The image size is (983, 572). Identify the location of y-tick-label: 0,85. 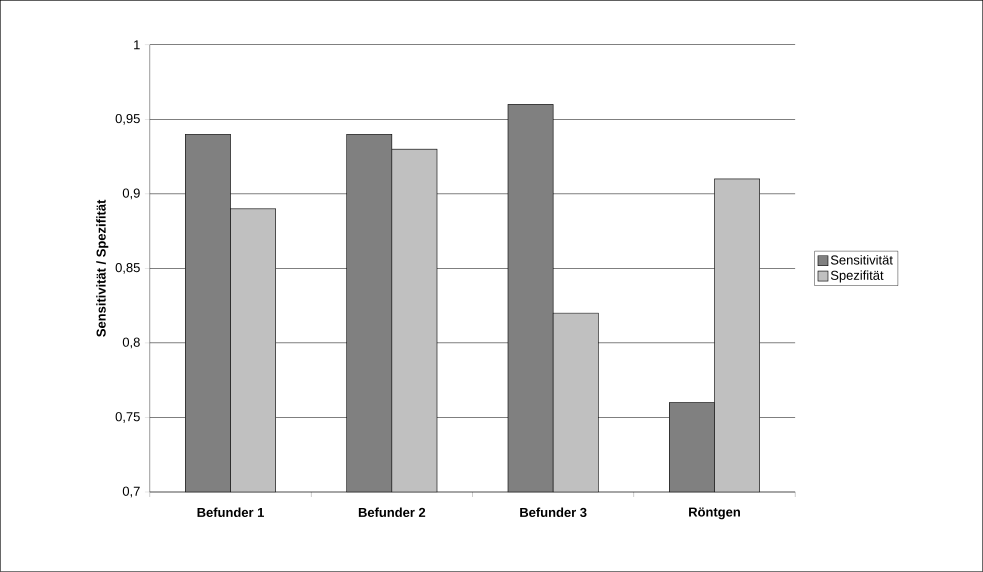
(128, 268).